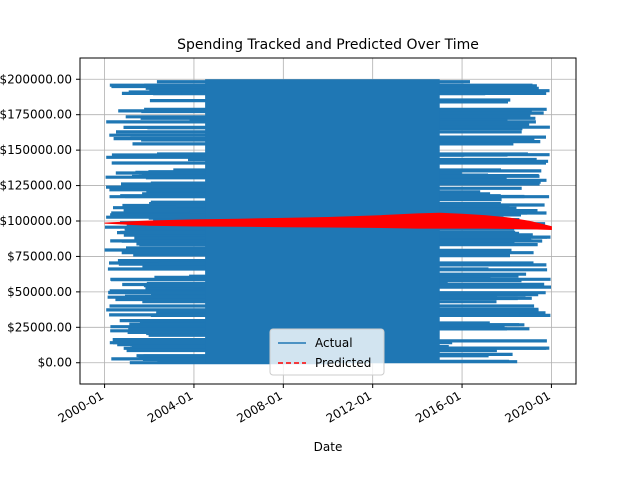  I want to click on y-tick-label: $150000.00, so click(36, 150).